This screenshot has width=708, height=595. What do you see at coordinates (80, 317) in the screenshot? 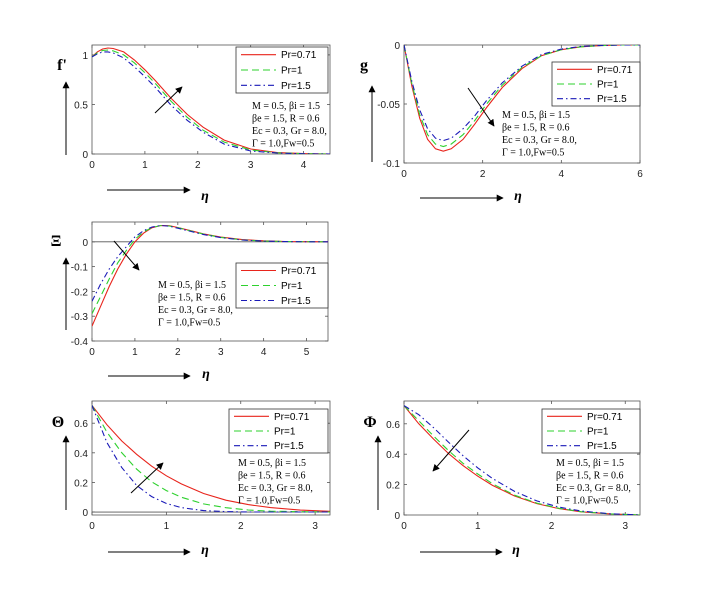
I see `y-tick-label: -0.3` at bounding box center [80, 317].